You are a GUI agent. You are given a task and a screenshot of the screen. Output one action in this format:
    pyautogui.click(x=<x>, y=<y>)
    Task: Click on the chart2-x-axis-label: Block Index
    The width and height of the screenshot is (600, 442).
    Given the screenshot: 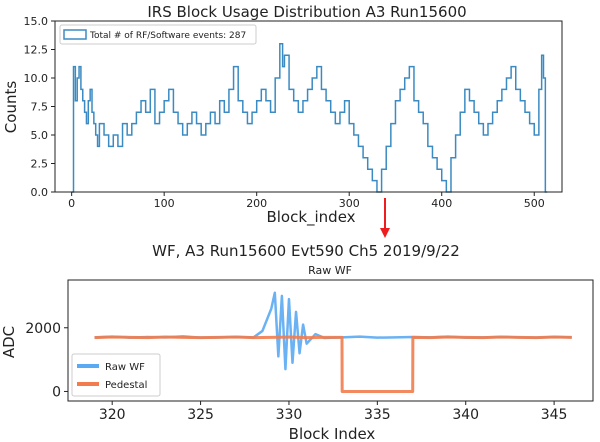 What is the action you would take?
    pyautogui.click(x=332, y=433)
    